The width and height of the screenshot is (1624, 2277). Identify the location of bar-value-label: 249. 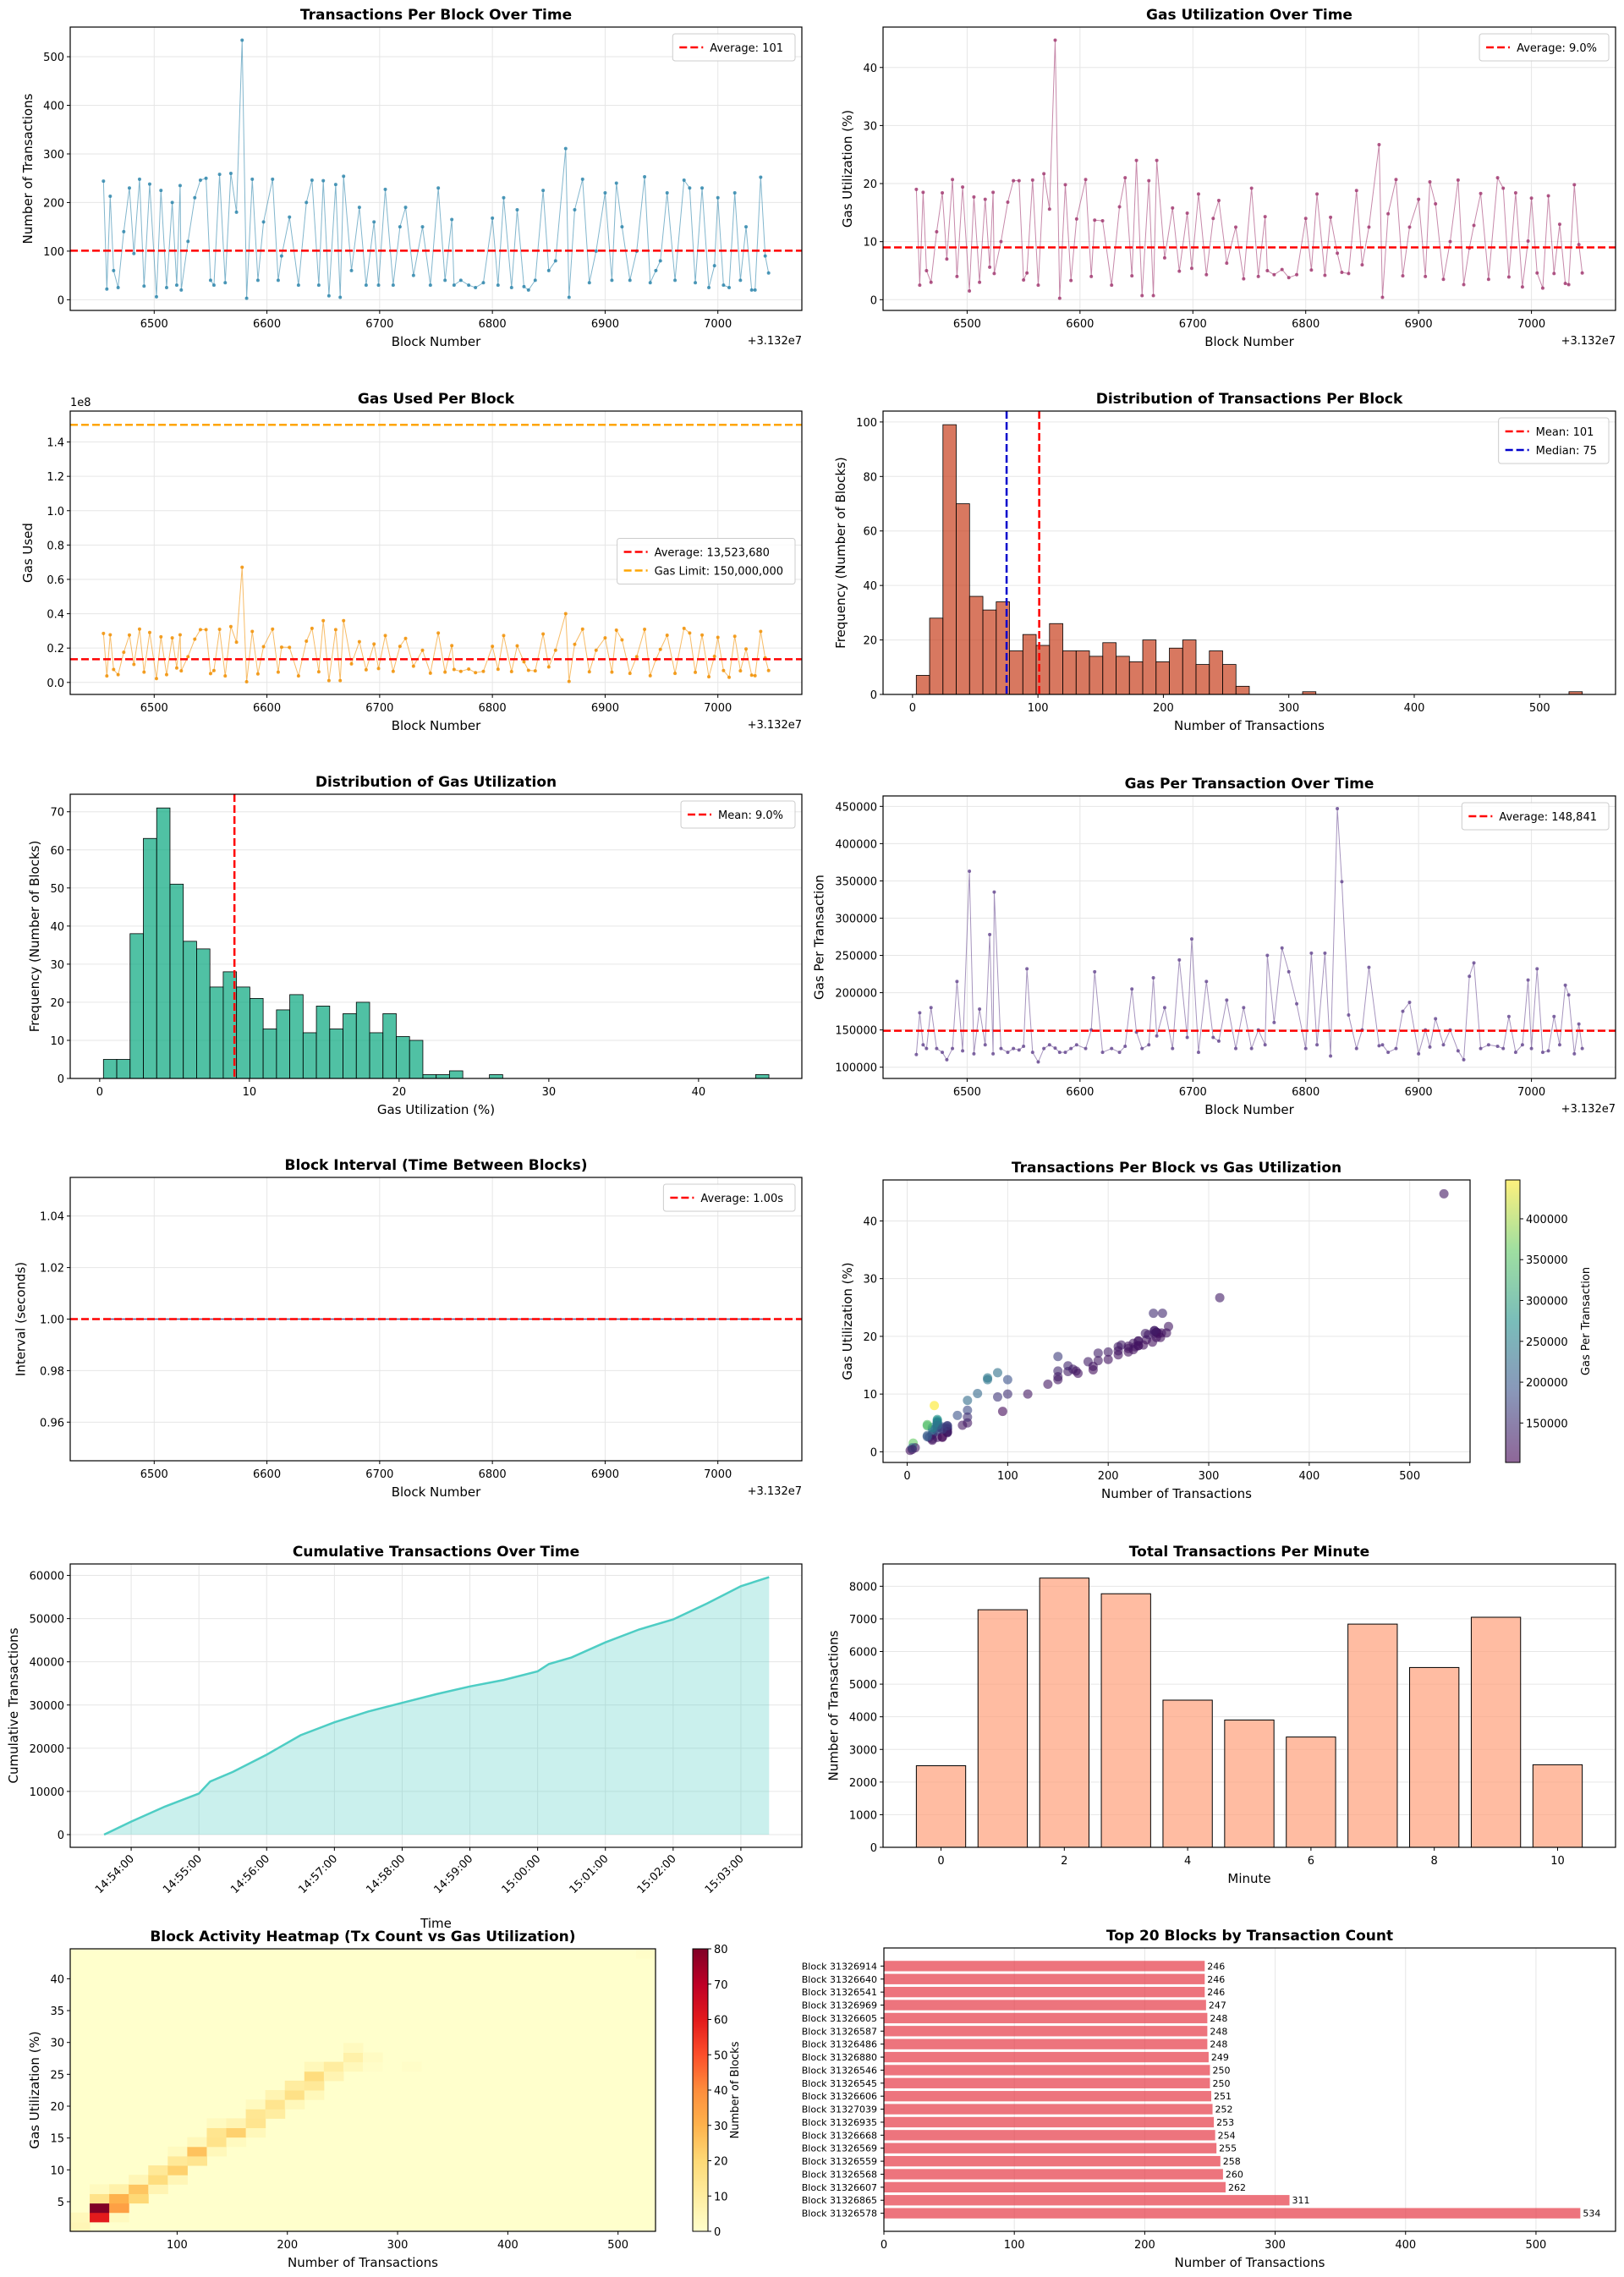
(1220, 2057).